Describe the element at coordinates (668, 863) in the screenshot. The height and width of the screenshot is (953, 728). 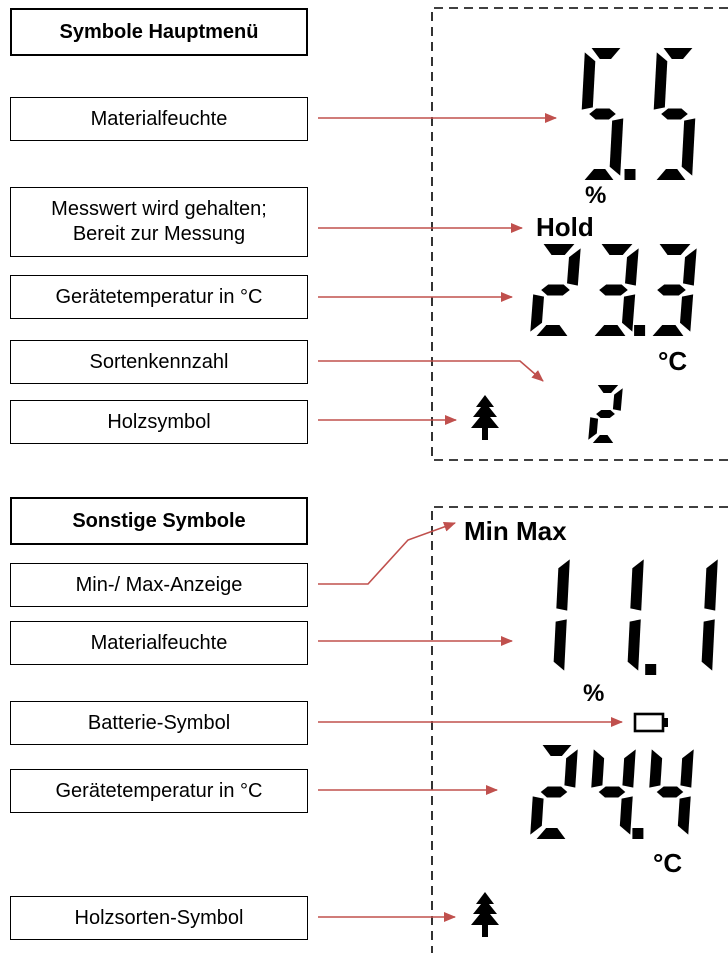
I see `temp-unit-2: °C` at that location.